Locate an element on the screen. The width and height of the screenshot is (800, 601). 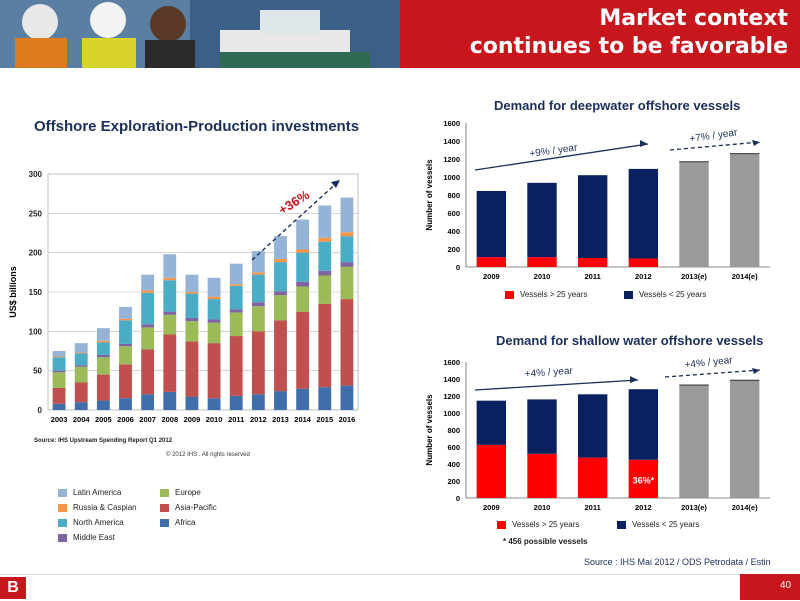
y-tick-label: 150 is located at coordinates (36, 292).